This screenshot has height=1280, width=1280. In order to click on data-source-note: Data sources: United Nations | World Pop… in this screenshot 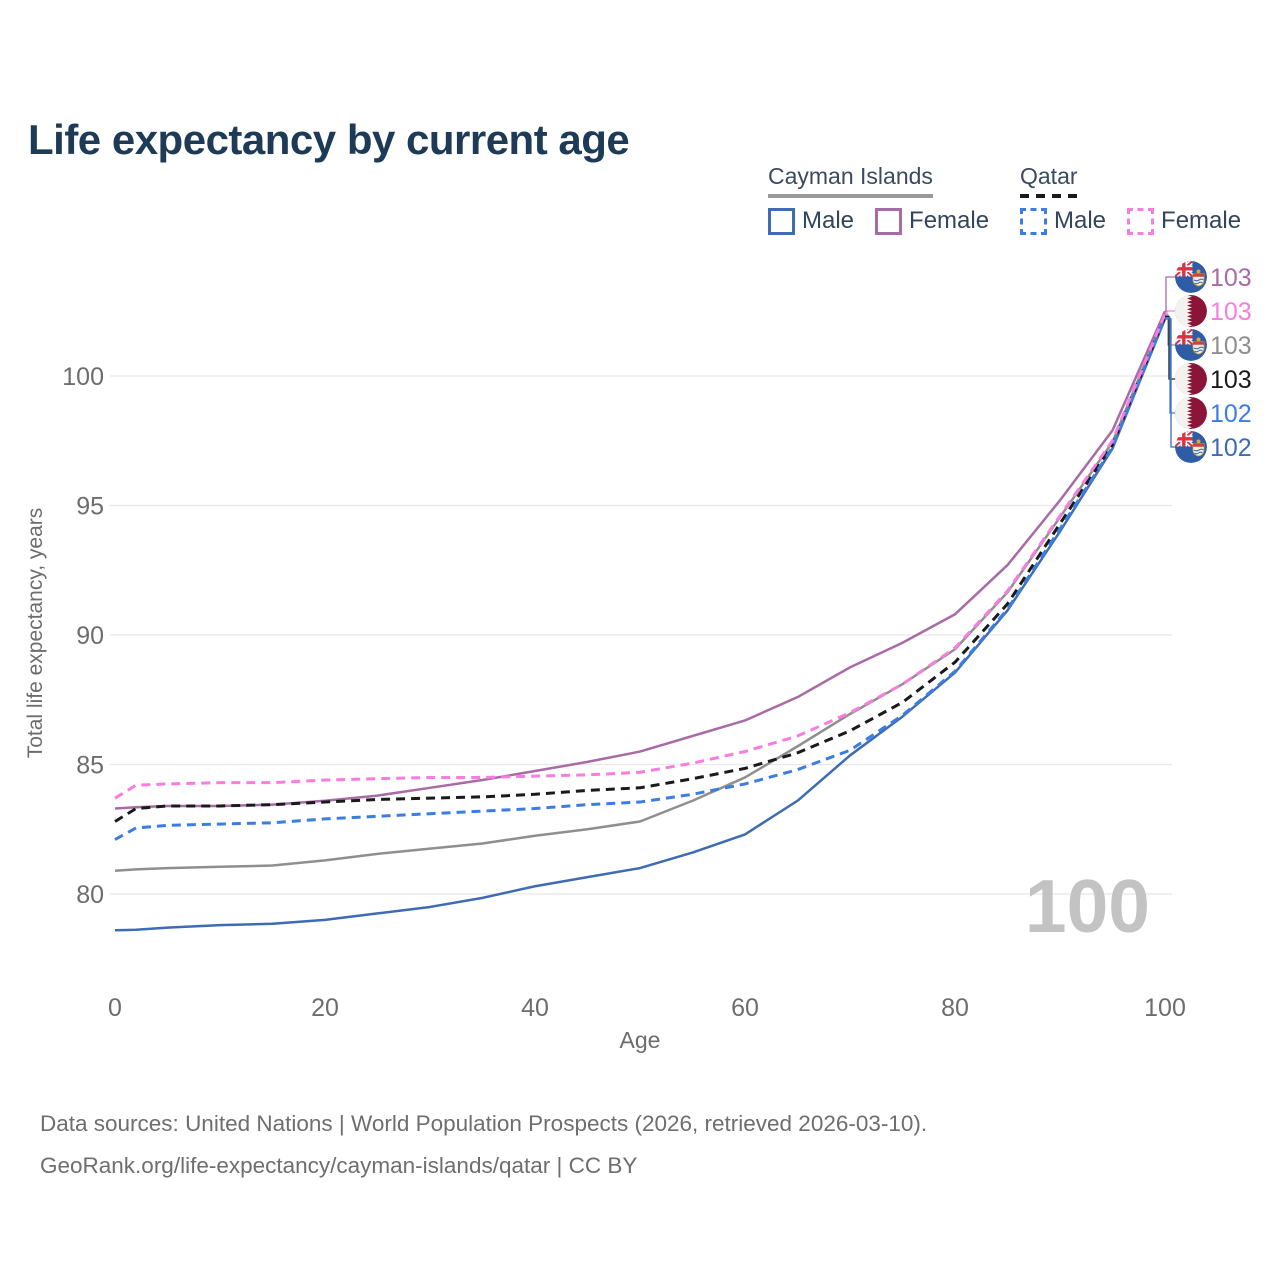, I will do `click(483, 1144)`.